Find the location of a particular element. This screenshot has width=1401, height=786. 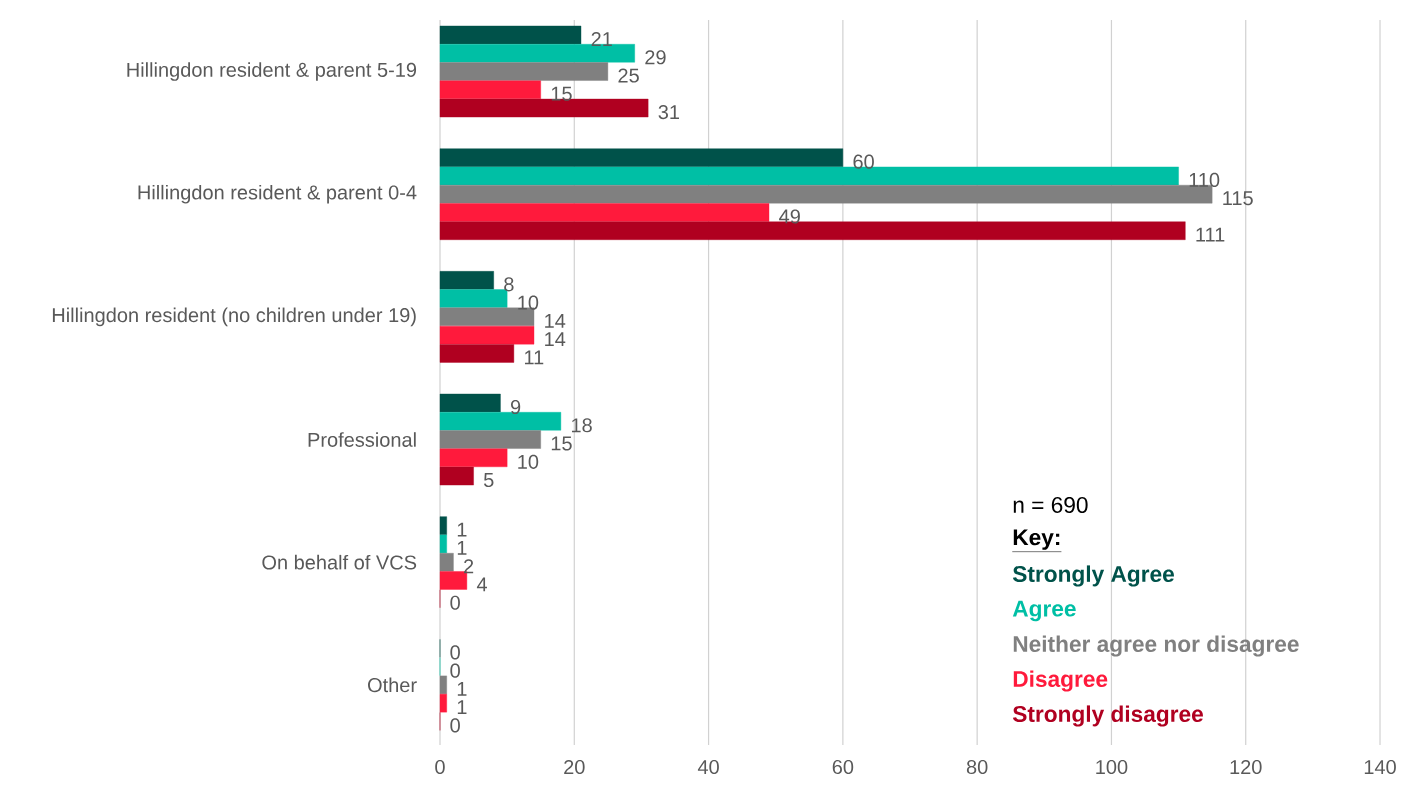

data-label: 2 is located at coordinates (469, 566).